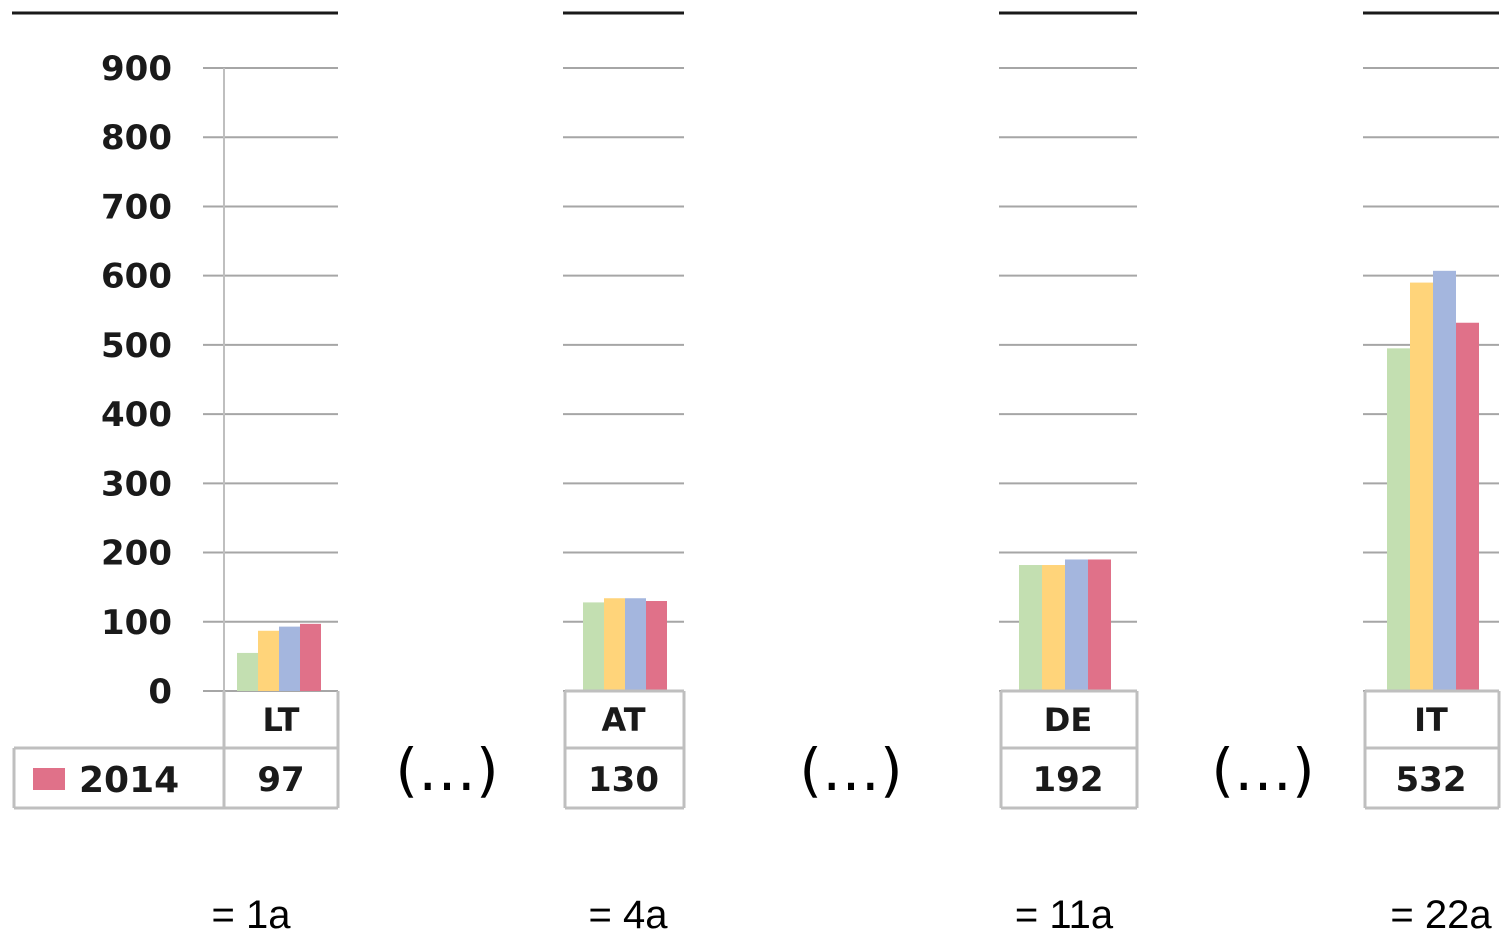 The height and width of the screenshot is (932, 1509). What do you see at coordinates (281, 720) in the screenshot?
I see `category-label: LT` at bounding box center [281, 720].